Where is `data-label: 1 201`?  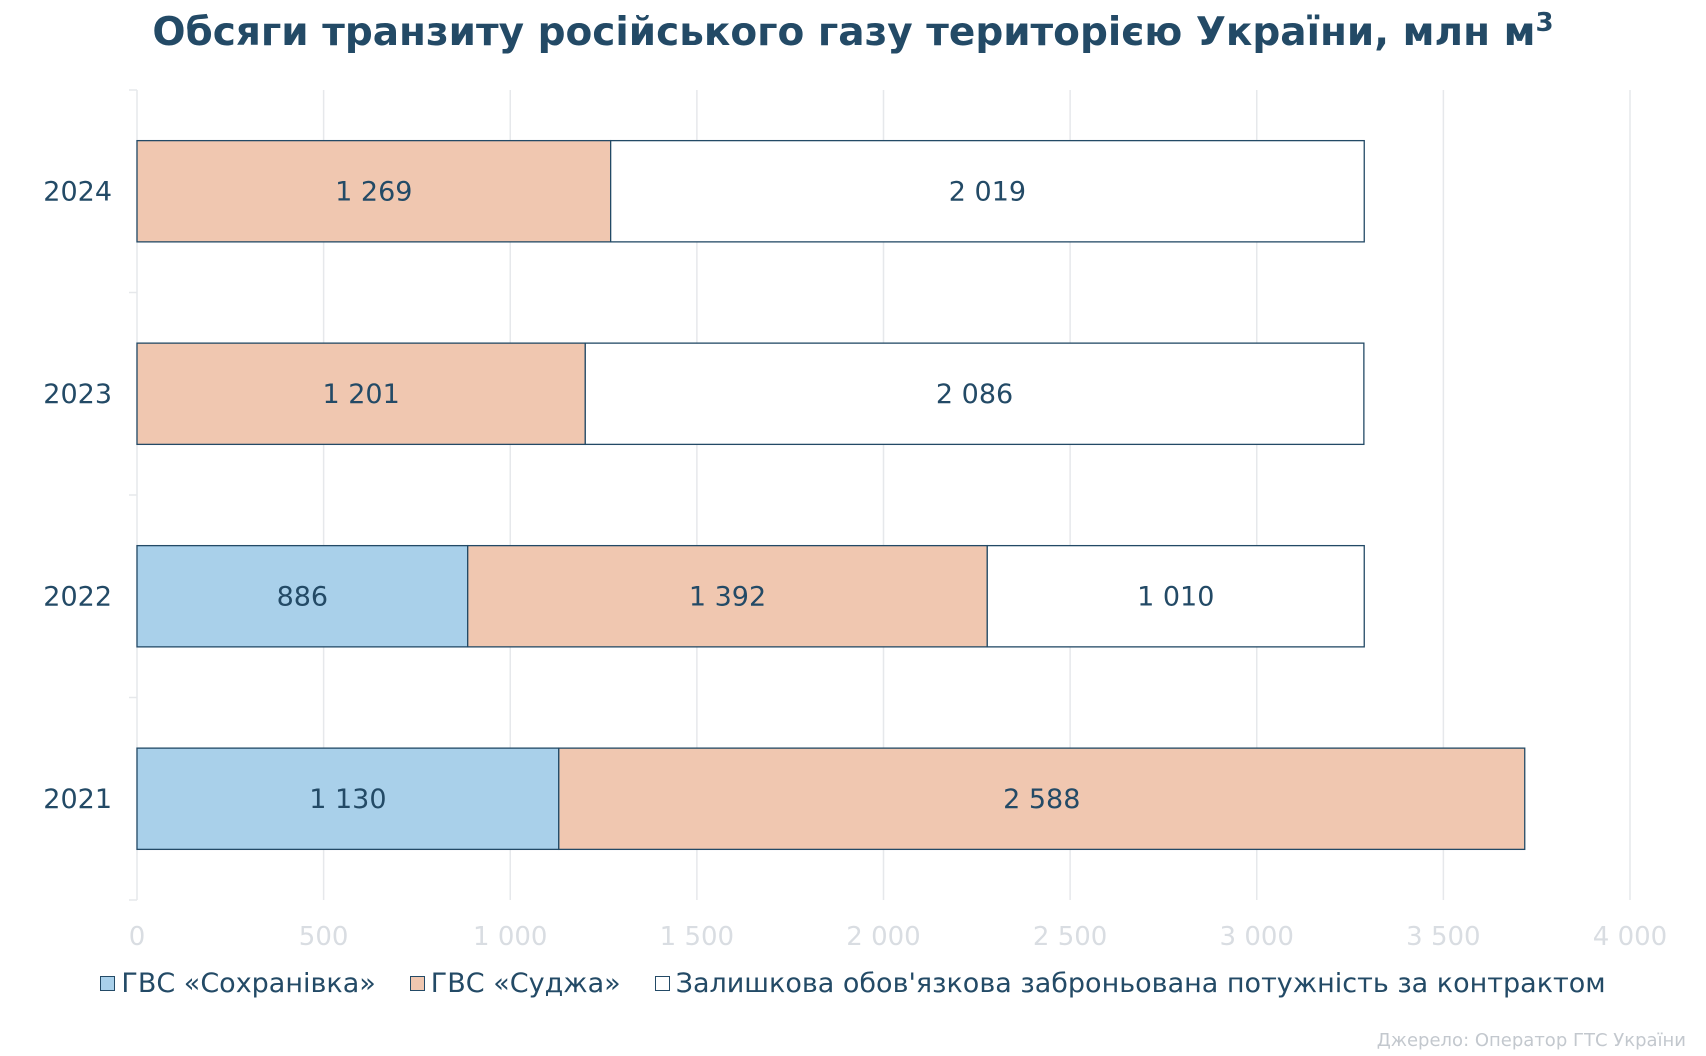
data-label: 1 201 is located at coordinates (360, 394).